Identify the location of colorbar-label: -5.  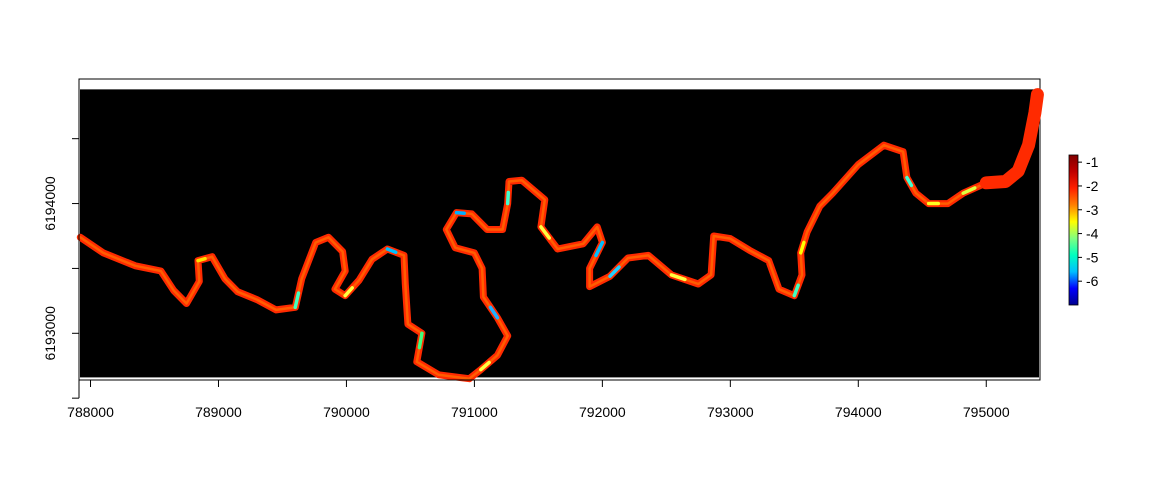
(1092, 257).